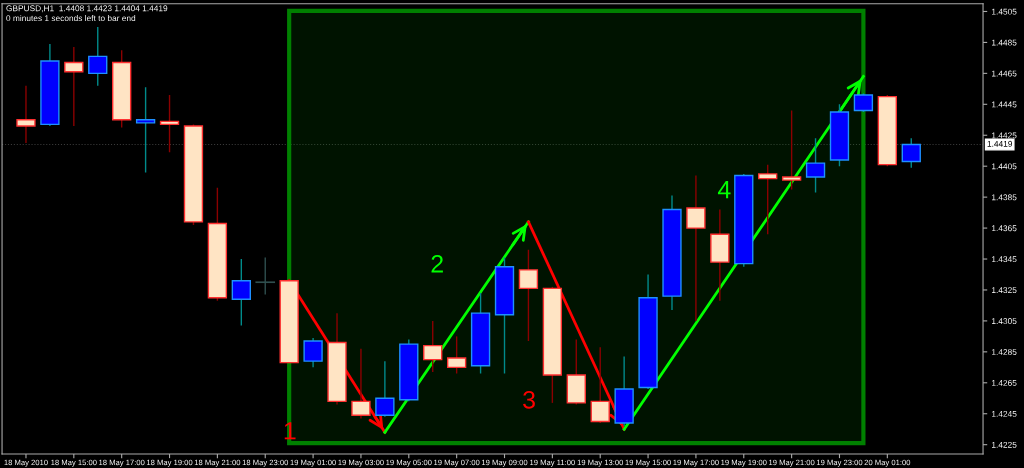 The height and width of the screenshot is (468, 1024). Describe the element at coordinates (1004, 290) in the screenshot. I see `y-tick-label: 1.4325` at that location.